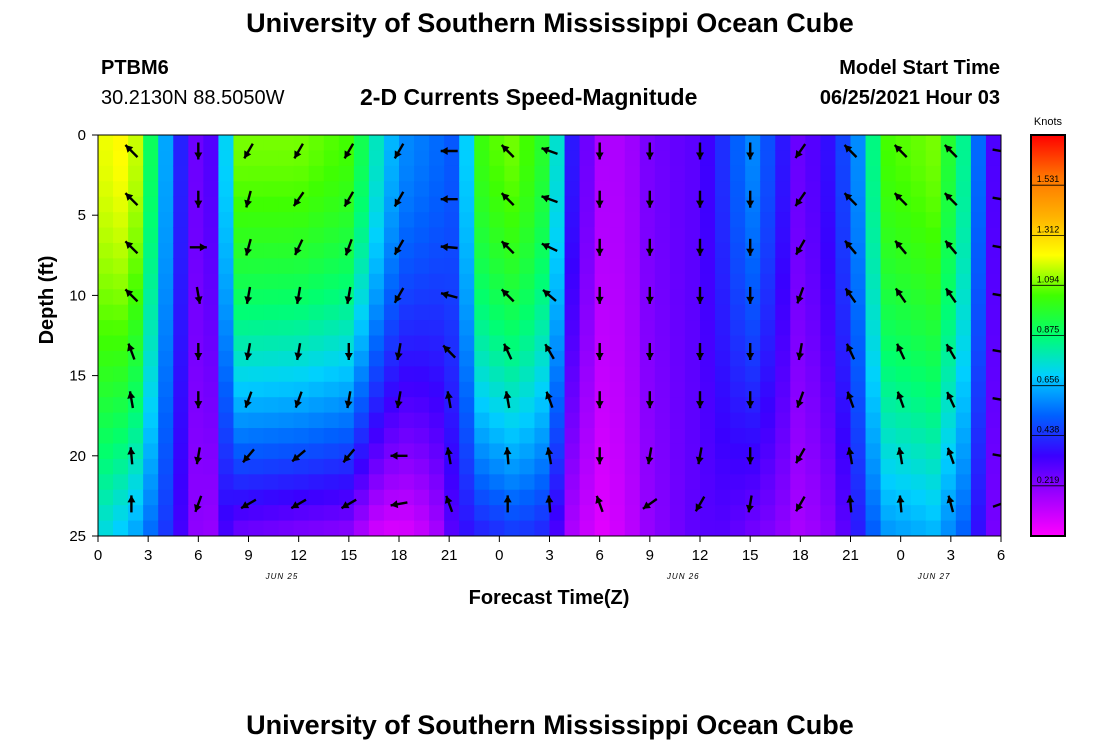  Describe the element at coordinates (82, 215) in the screenshot. I see `y-tick-label: 5` at that location.